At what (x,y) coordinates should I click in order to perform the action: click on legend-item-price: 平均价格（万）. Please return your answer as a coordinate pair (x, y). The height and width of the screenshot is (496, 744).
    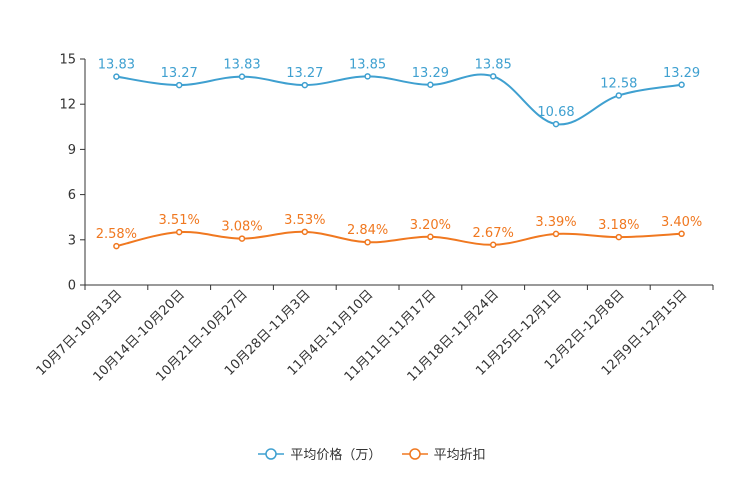
    Looking at the image, I should click on (319, 453).